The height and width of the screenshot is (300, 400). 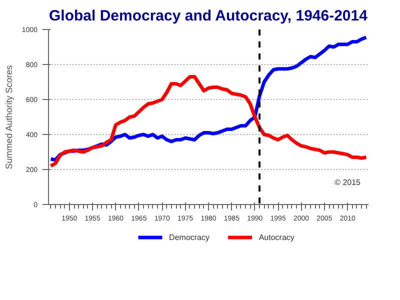 I want to click on legend-label: Democracy, so click(x=189, y=237).